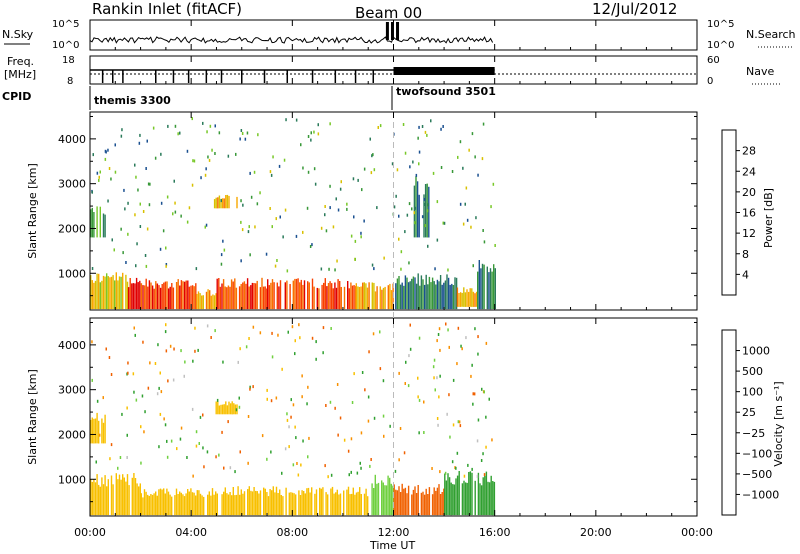 The image size is (800, 554). What do you see at coordinates (713, 60) in the screenshot?
I see `nave-tick-top: 60` at bounding box center [713, 60].